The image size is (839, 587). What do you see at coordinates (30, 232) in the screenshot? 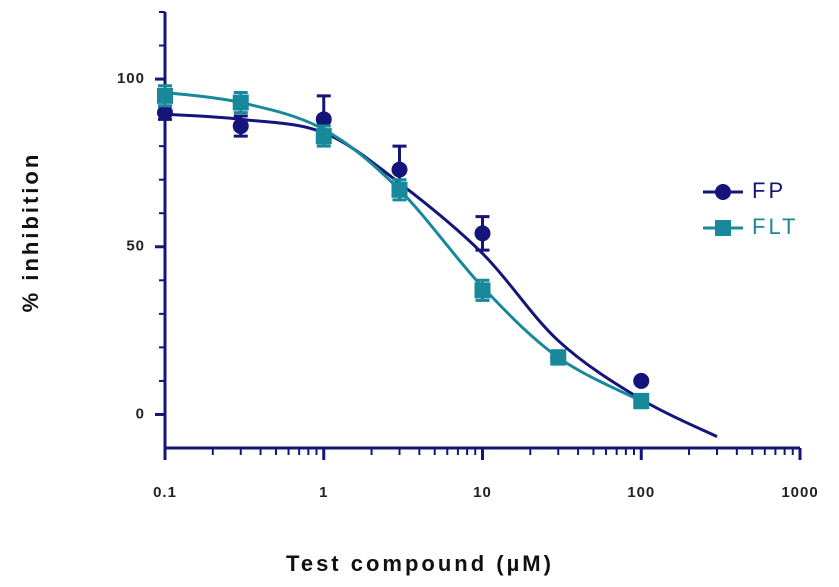
I see `y-axis-title: % inhibition` at bounding box center [30, 232].